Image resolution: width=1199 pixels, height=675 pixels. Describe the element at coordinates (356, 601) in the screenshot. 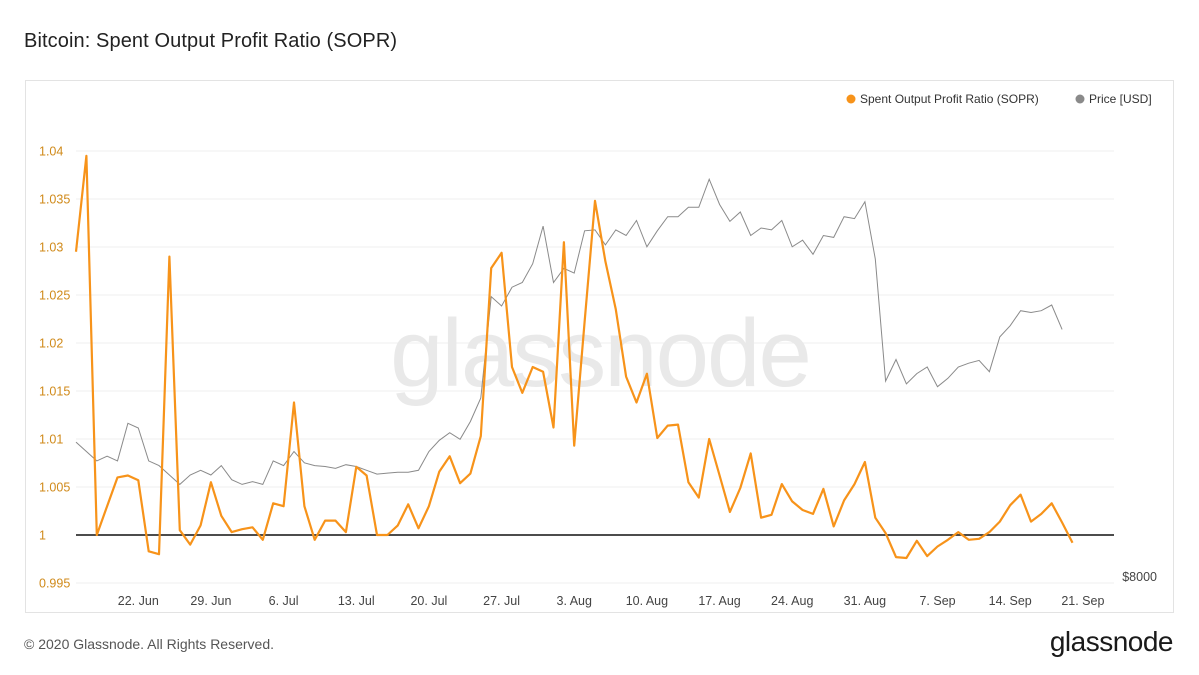

I see `x-tick-label: 13. Jul` at that location.